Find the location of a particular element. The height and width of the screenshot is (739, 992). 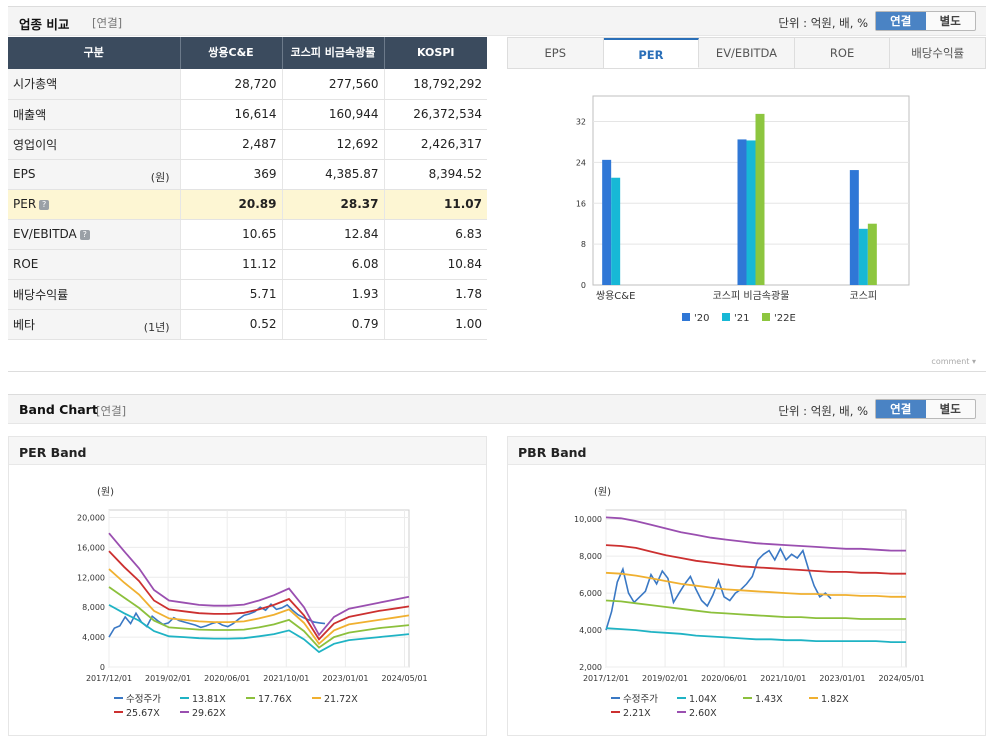

row-label-text: 매출액 is located at coordinates (30, 114).